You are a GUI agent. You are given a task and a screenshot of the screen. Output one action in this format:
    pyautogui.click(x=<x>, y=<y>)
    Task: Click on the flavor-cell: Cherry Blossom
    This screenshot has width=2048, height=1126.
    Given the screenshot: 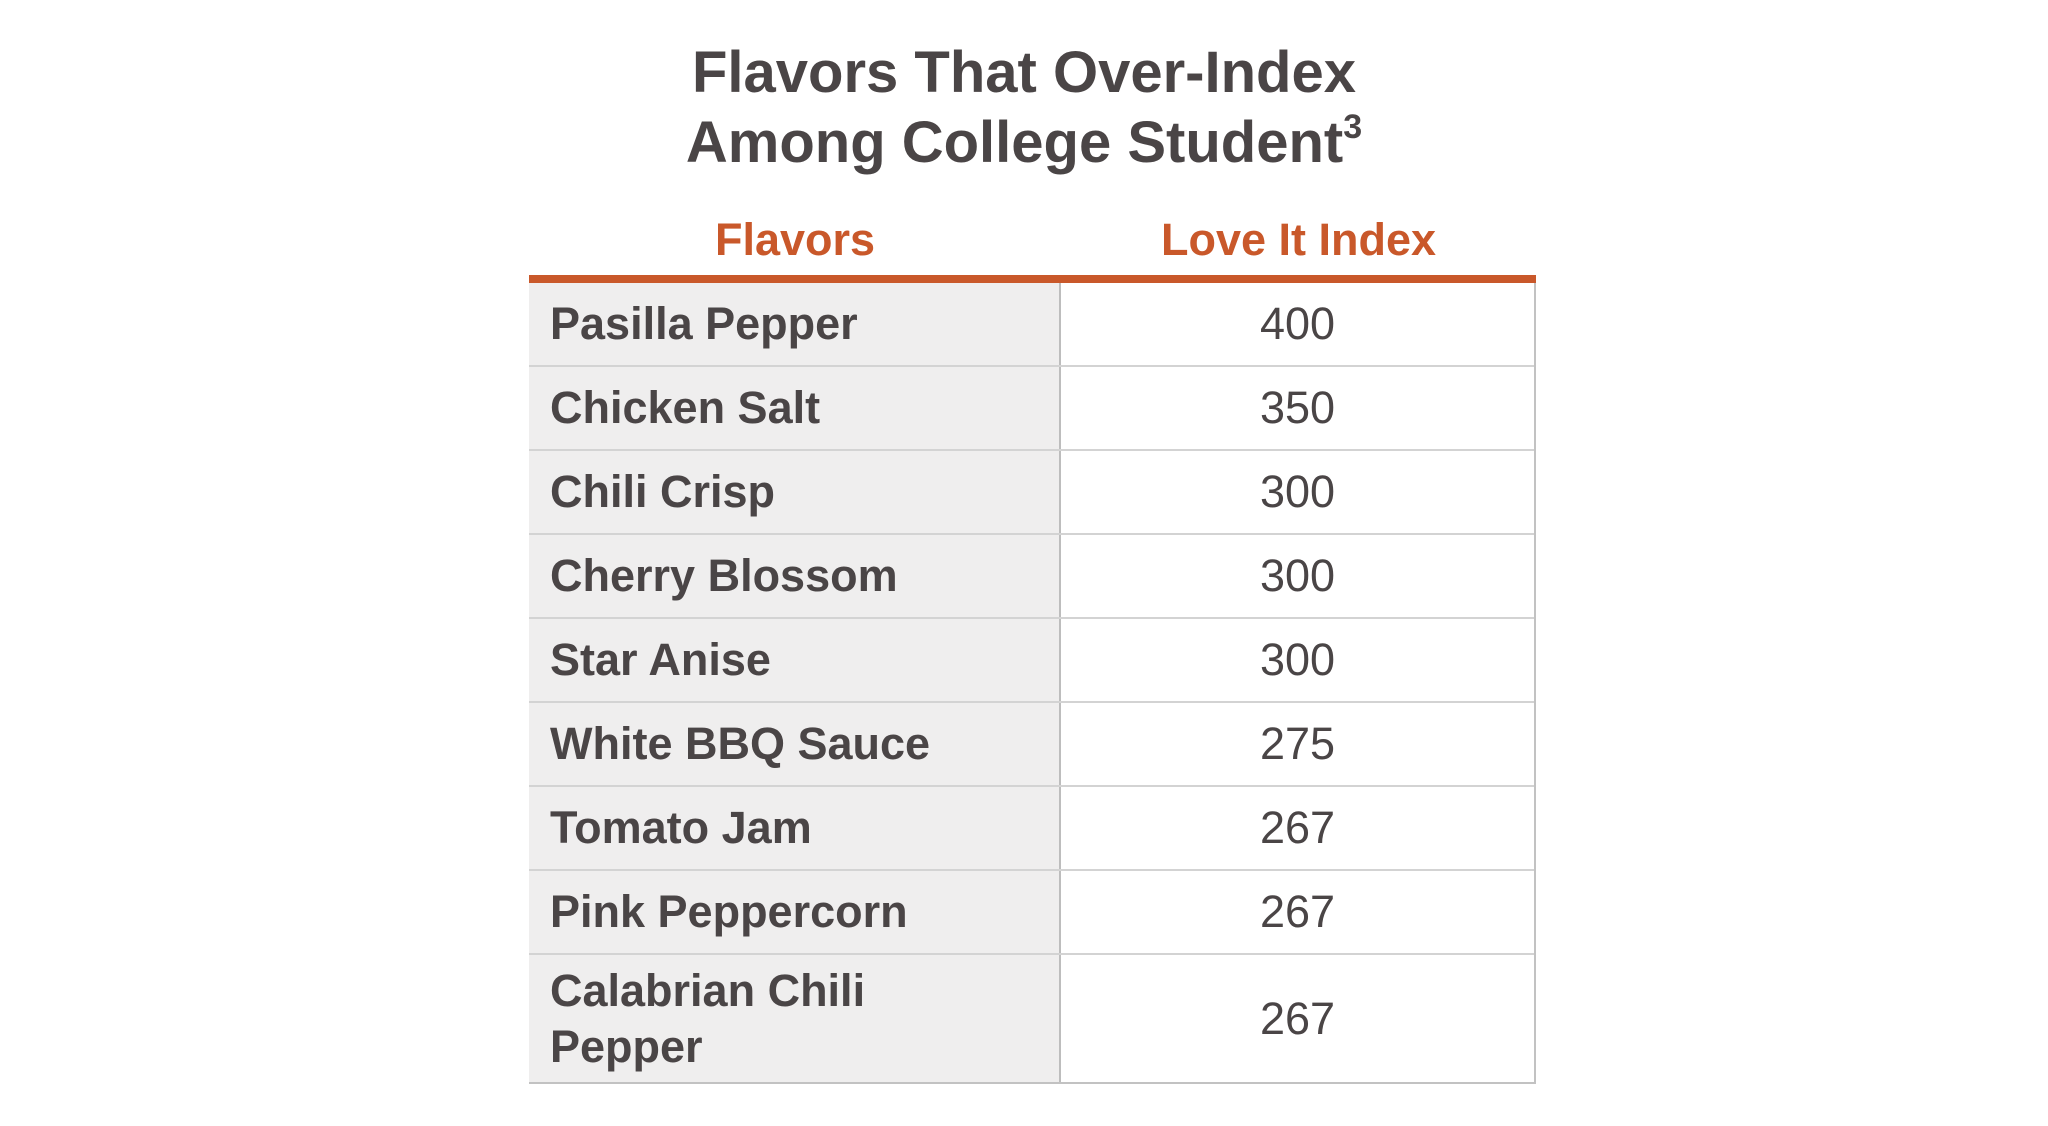 What is the action you would take?
    pyautogui.click(x=795, y=576)
    